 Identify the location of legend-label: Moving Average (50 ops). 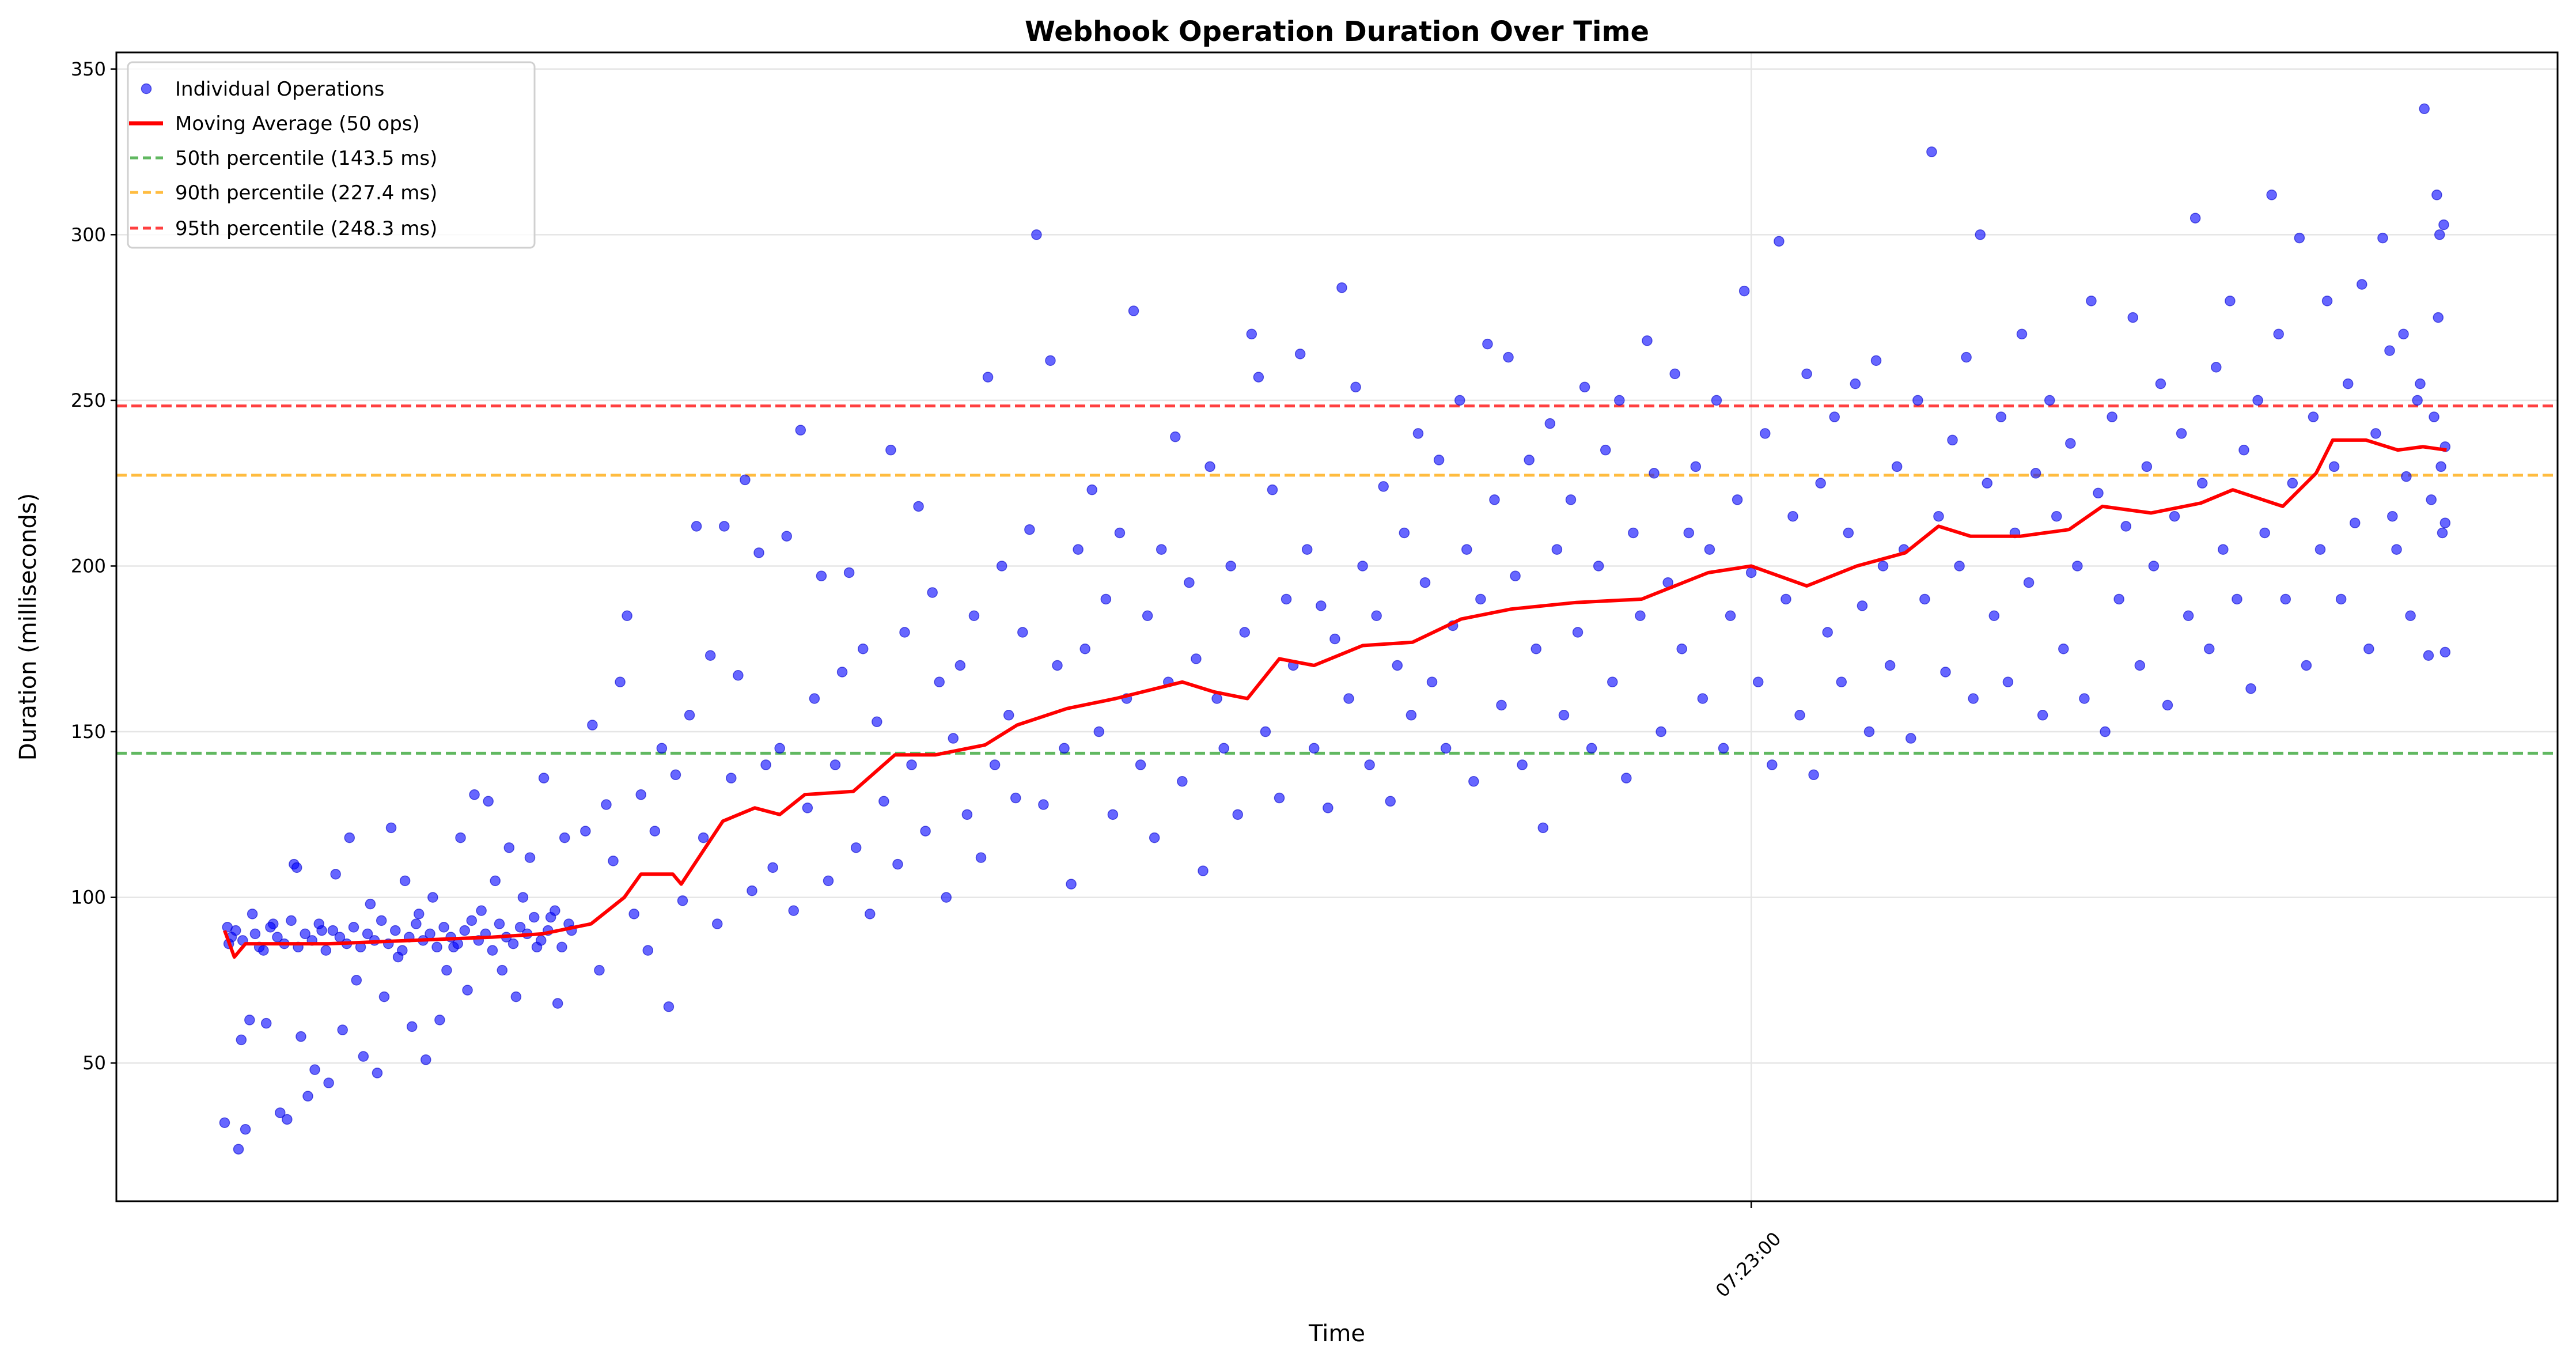
(297, 123).